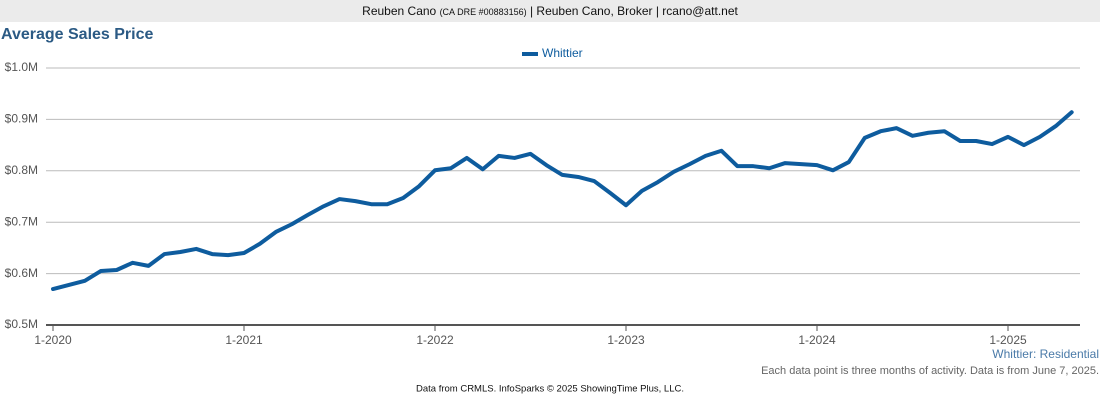 The image size is (1100, 400). I want to click on y-tick-label: $0.6M, so click(21, 273).